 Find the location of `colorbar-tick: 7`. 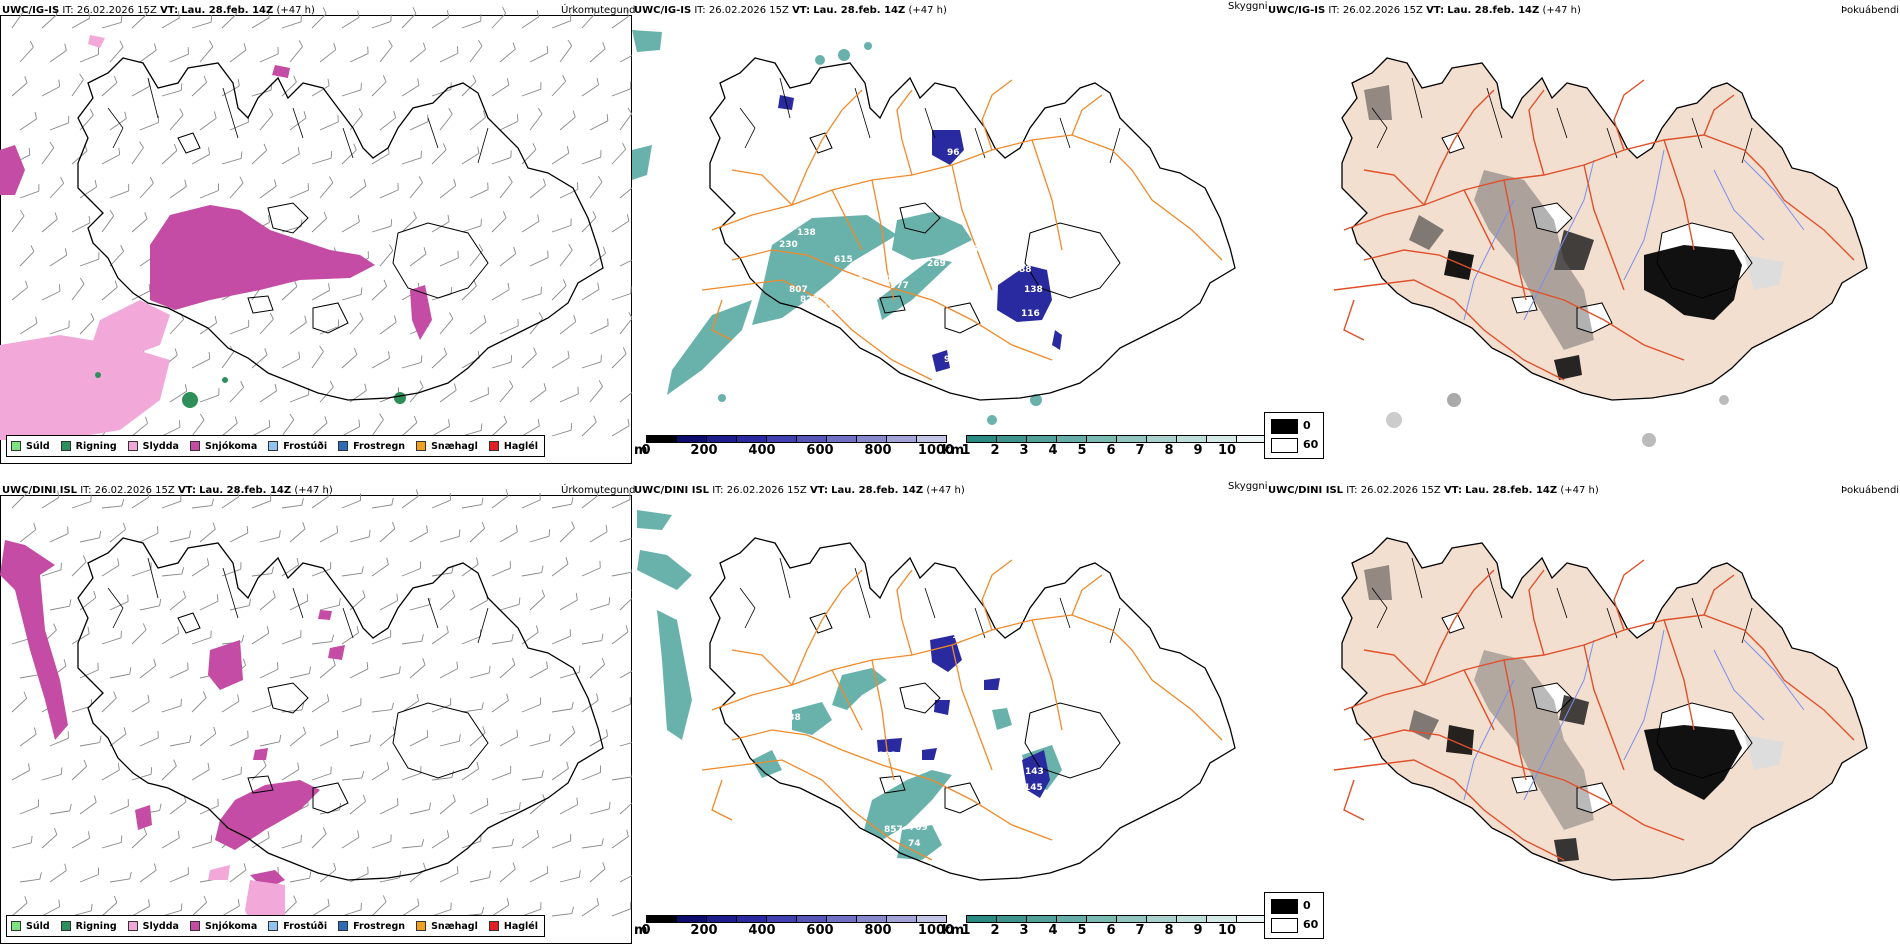

colorbar-tick: 7 is located at coordinates (1140, 450).